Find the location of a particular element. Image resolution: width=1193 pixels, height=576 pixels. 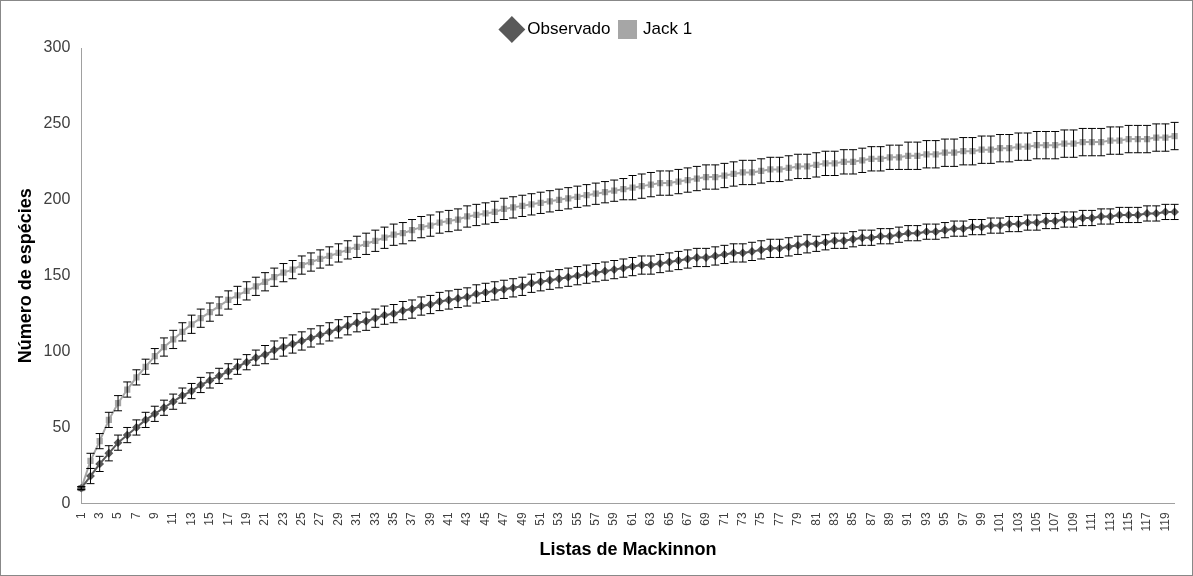

x-tick-label: 77 is located at coordinates (778, 519).